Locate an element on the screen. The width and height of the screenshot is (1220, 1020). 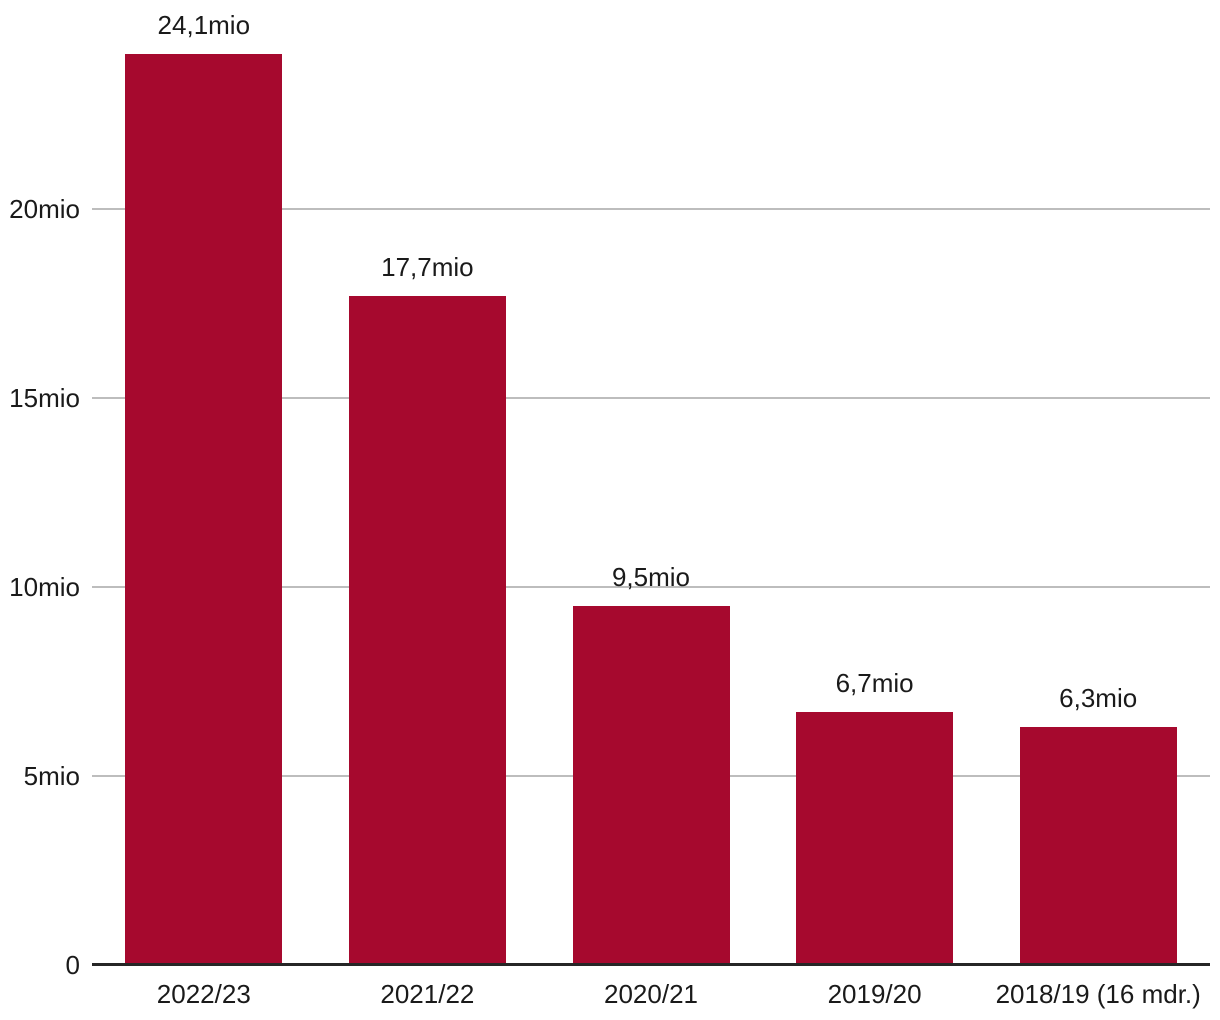
bar-2018/19 (16 mdr.) is located at coordinates (1098, 845).